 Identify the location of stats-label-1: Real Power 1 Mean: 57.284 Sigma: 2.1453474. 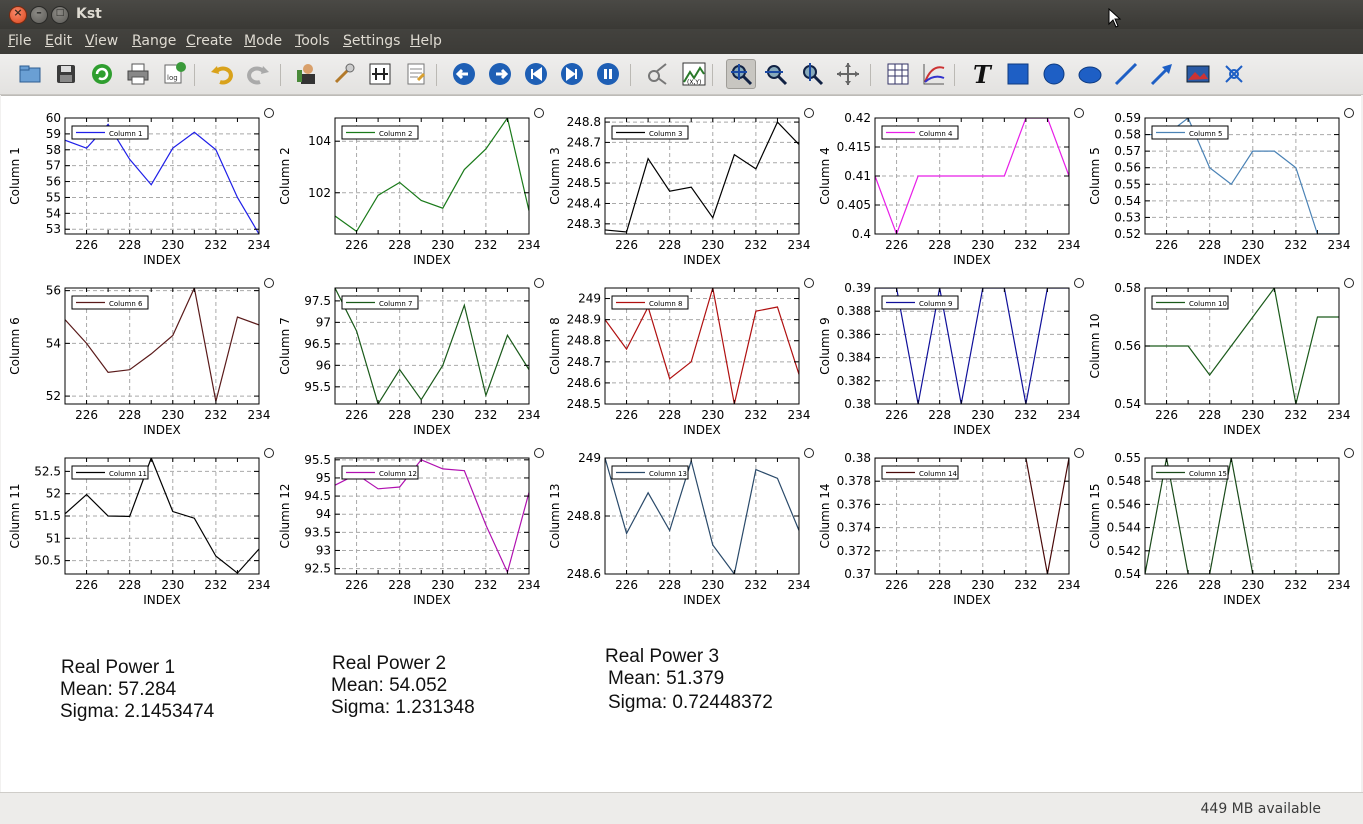
(136, 690).